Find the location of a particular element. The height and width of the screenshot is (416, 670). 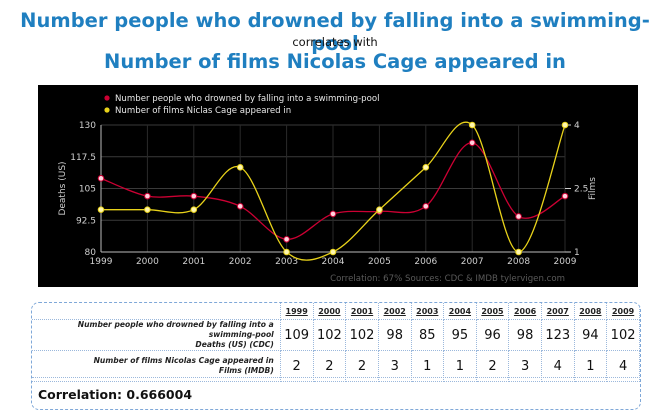

y2-tick-label: 4 is located at coordinates (577, 126).